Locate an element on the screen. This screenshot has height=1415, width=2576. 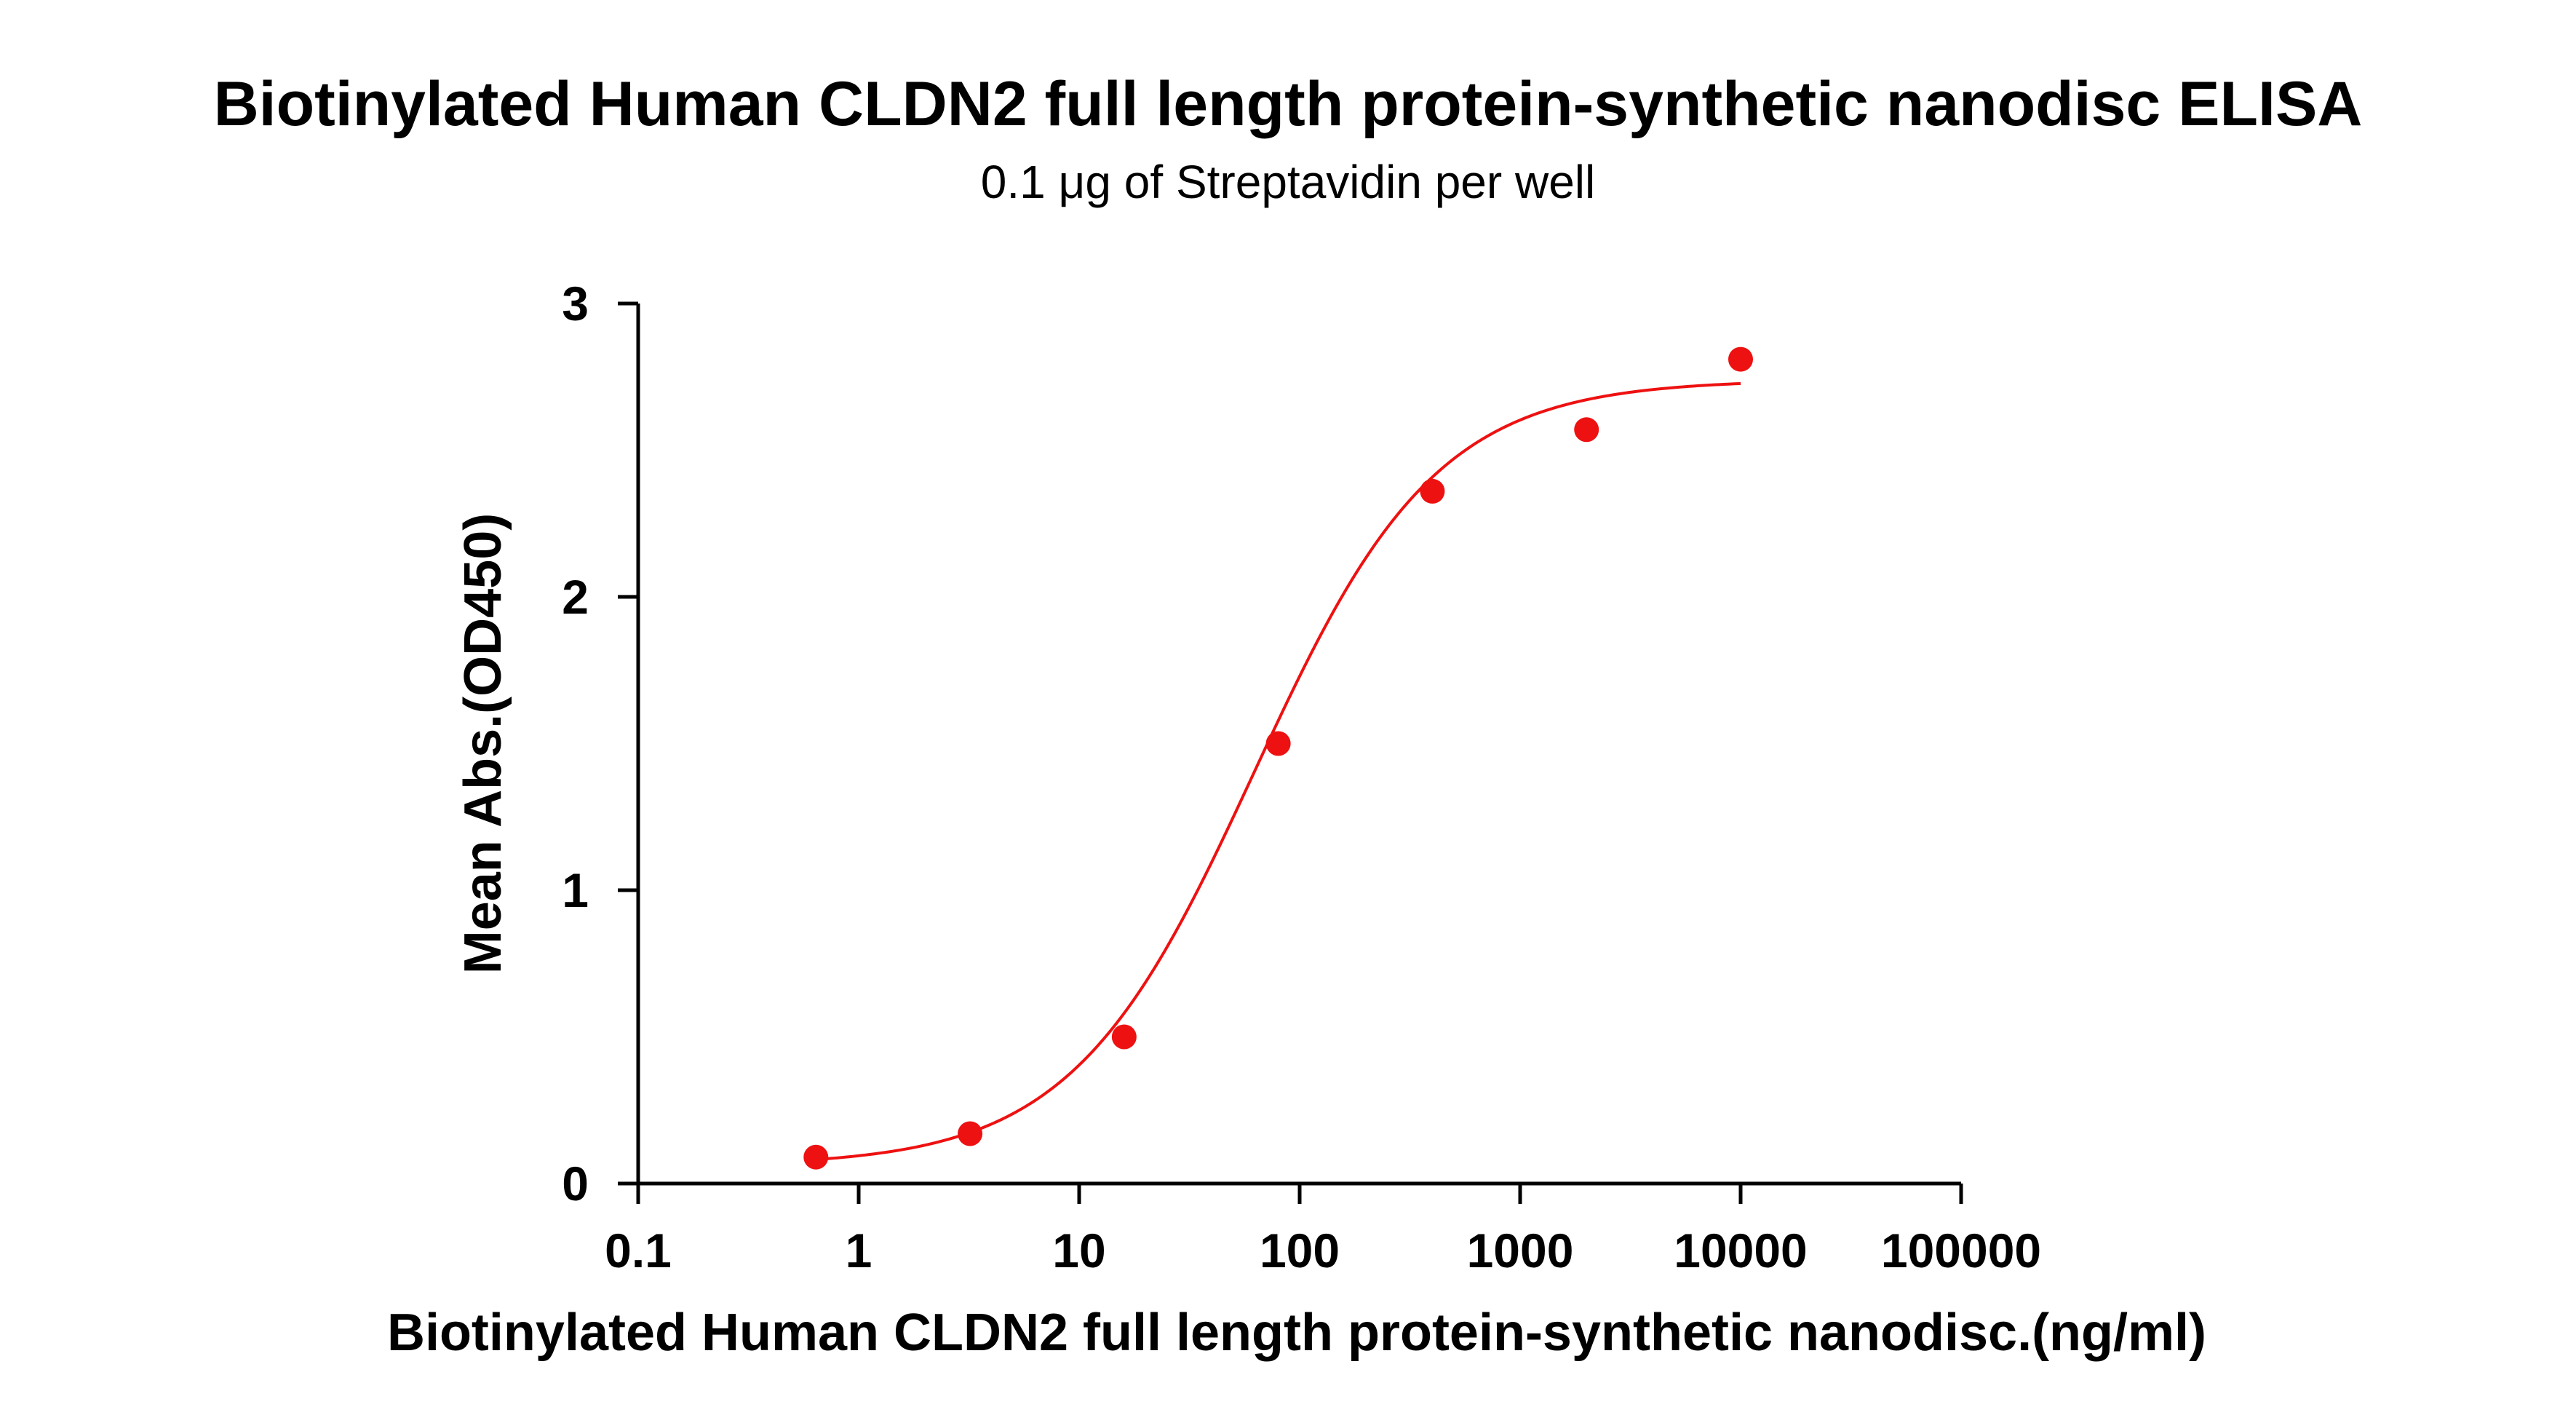
x-tick-label: 1 is located at coordinates (859, 1250).